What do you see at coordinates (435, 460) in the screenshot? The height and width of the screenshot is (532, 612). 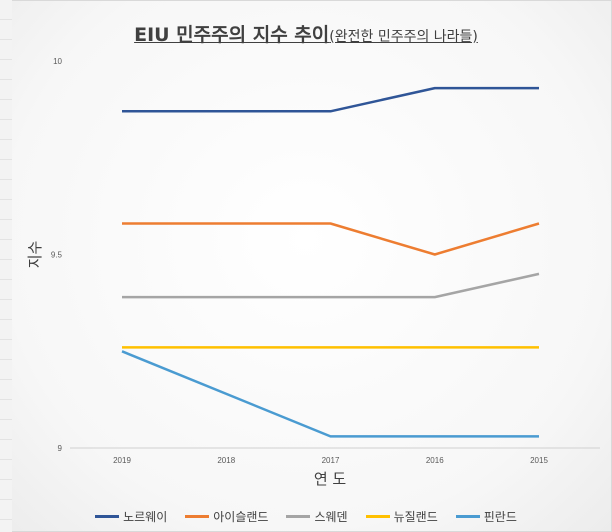 I see `x-tick-label: 2016` at bounding box center [435, 460].